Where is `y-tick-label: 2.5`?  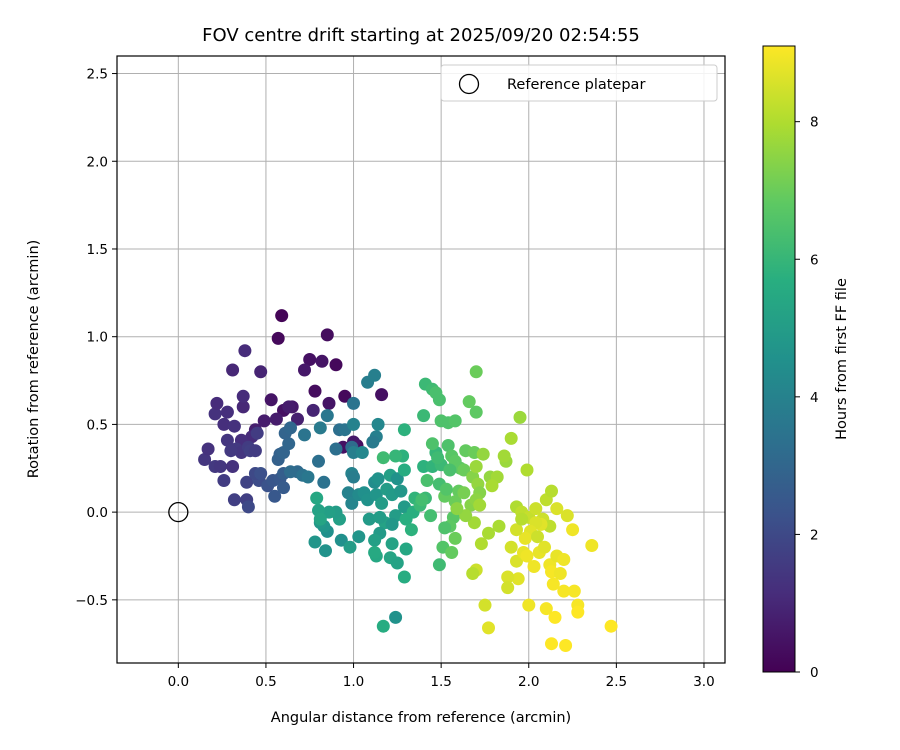 y-tick-label: 2.5 is located at coordinates (97, 75).